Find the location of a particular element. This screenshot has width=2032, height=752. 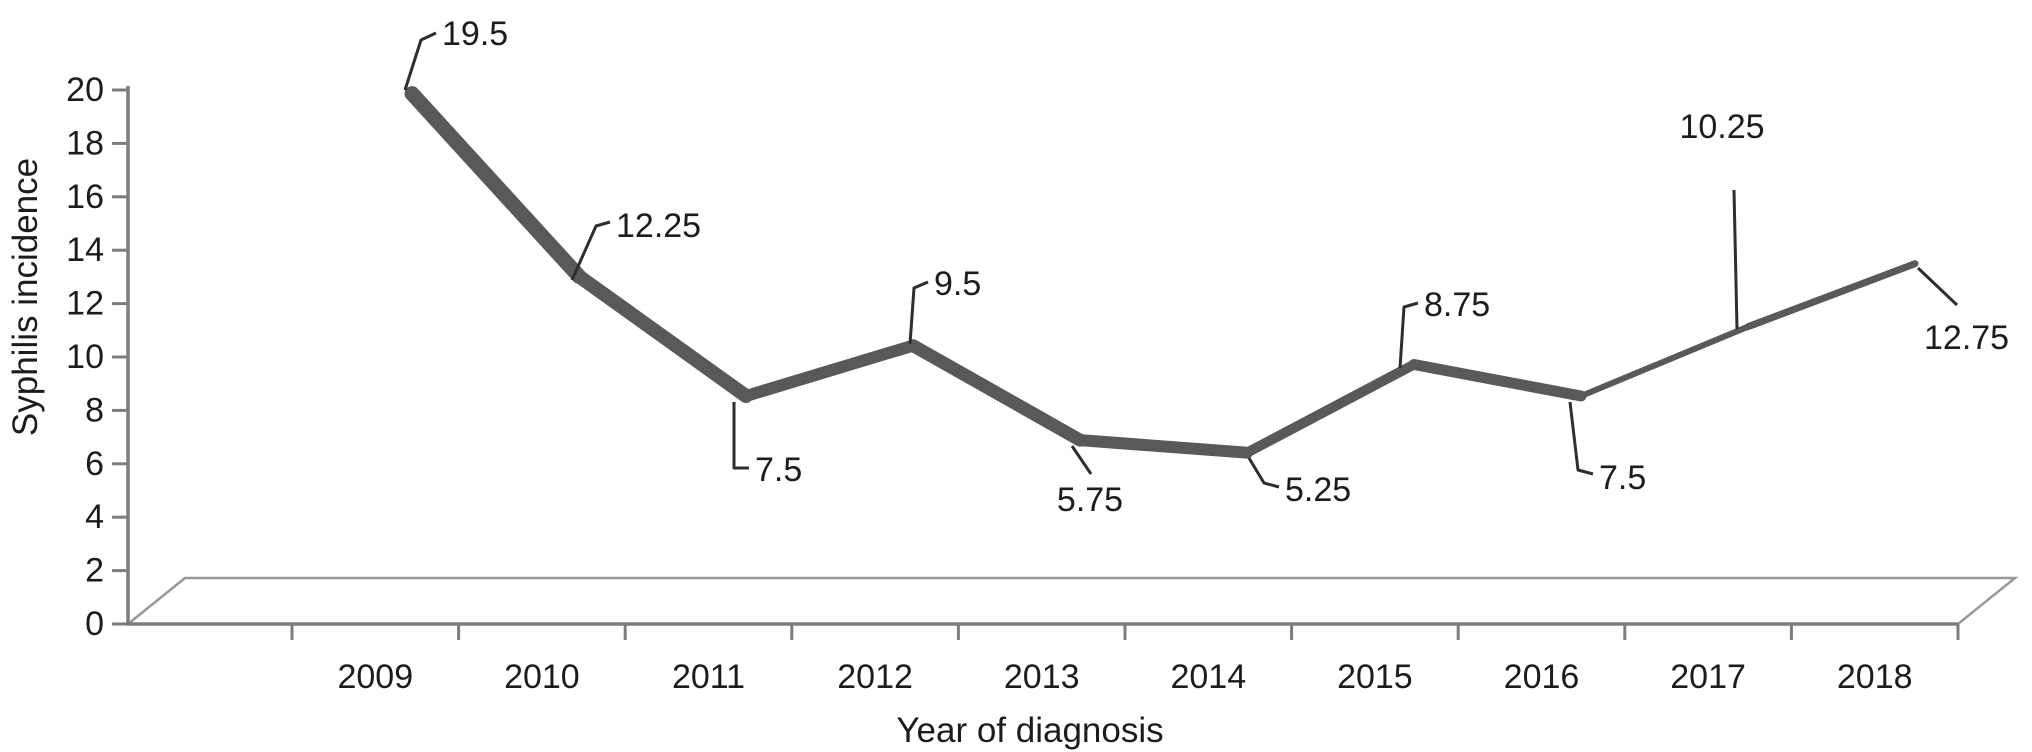

data-label: 5.25 is located at coordinates (1318, 490).